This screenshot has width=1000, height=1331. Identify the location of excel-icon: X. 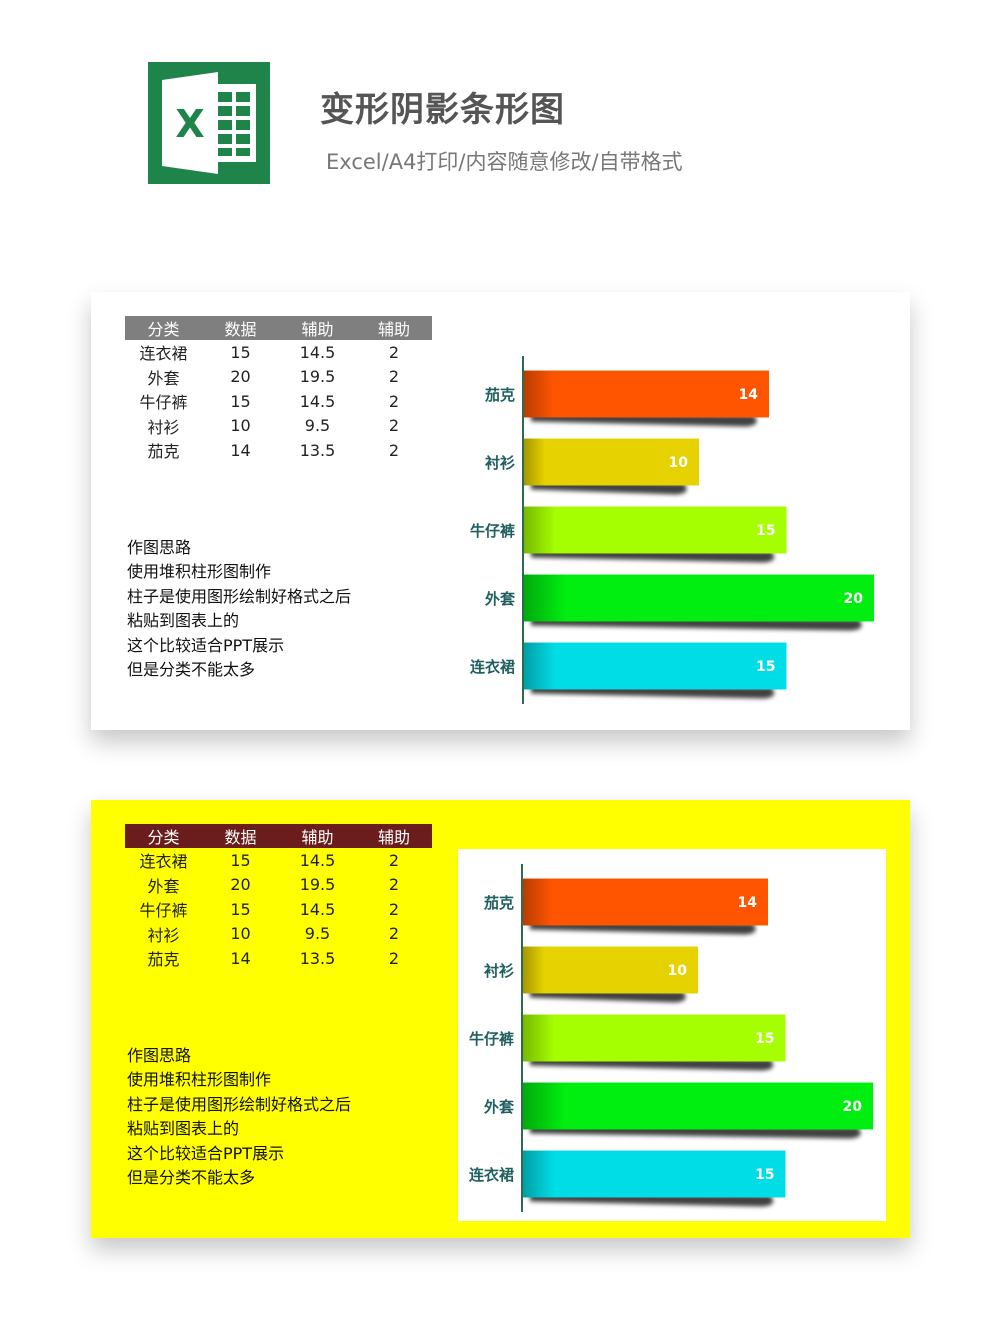
(209, 123).